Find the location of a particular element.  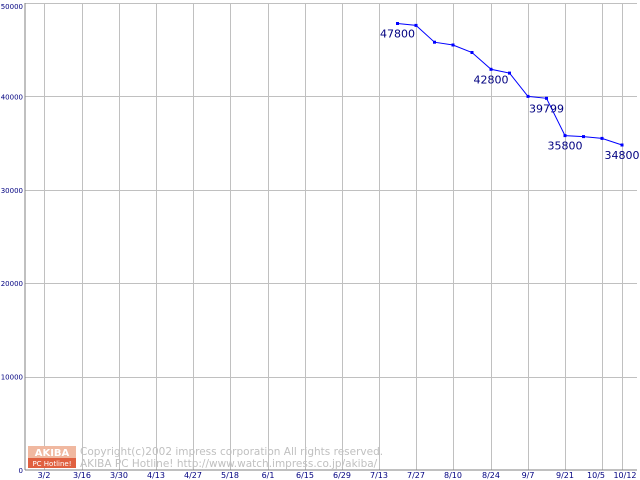

logo-line2: PC Hotline! is located at coordinates (51, 464).